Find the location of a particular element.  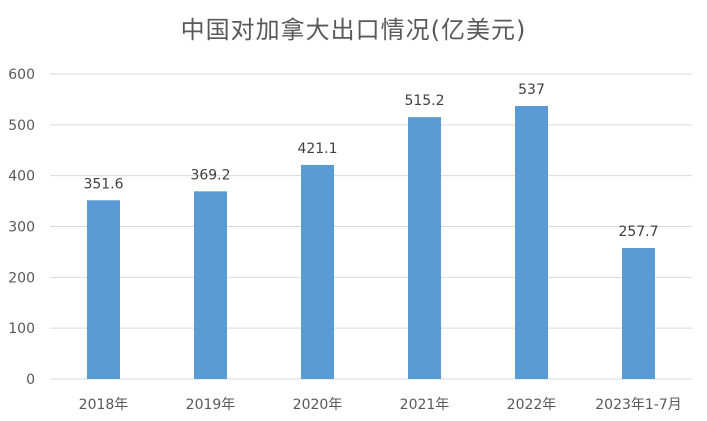

data-label: 351.6 is located at coordinates (103, 184).